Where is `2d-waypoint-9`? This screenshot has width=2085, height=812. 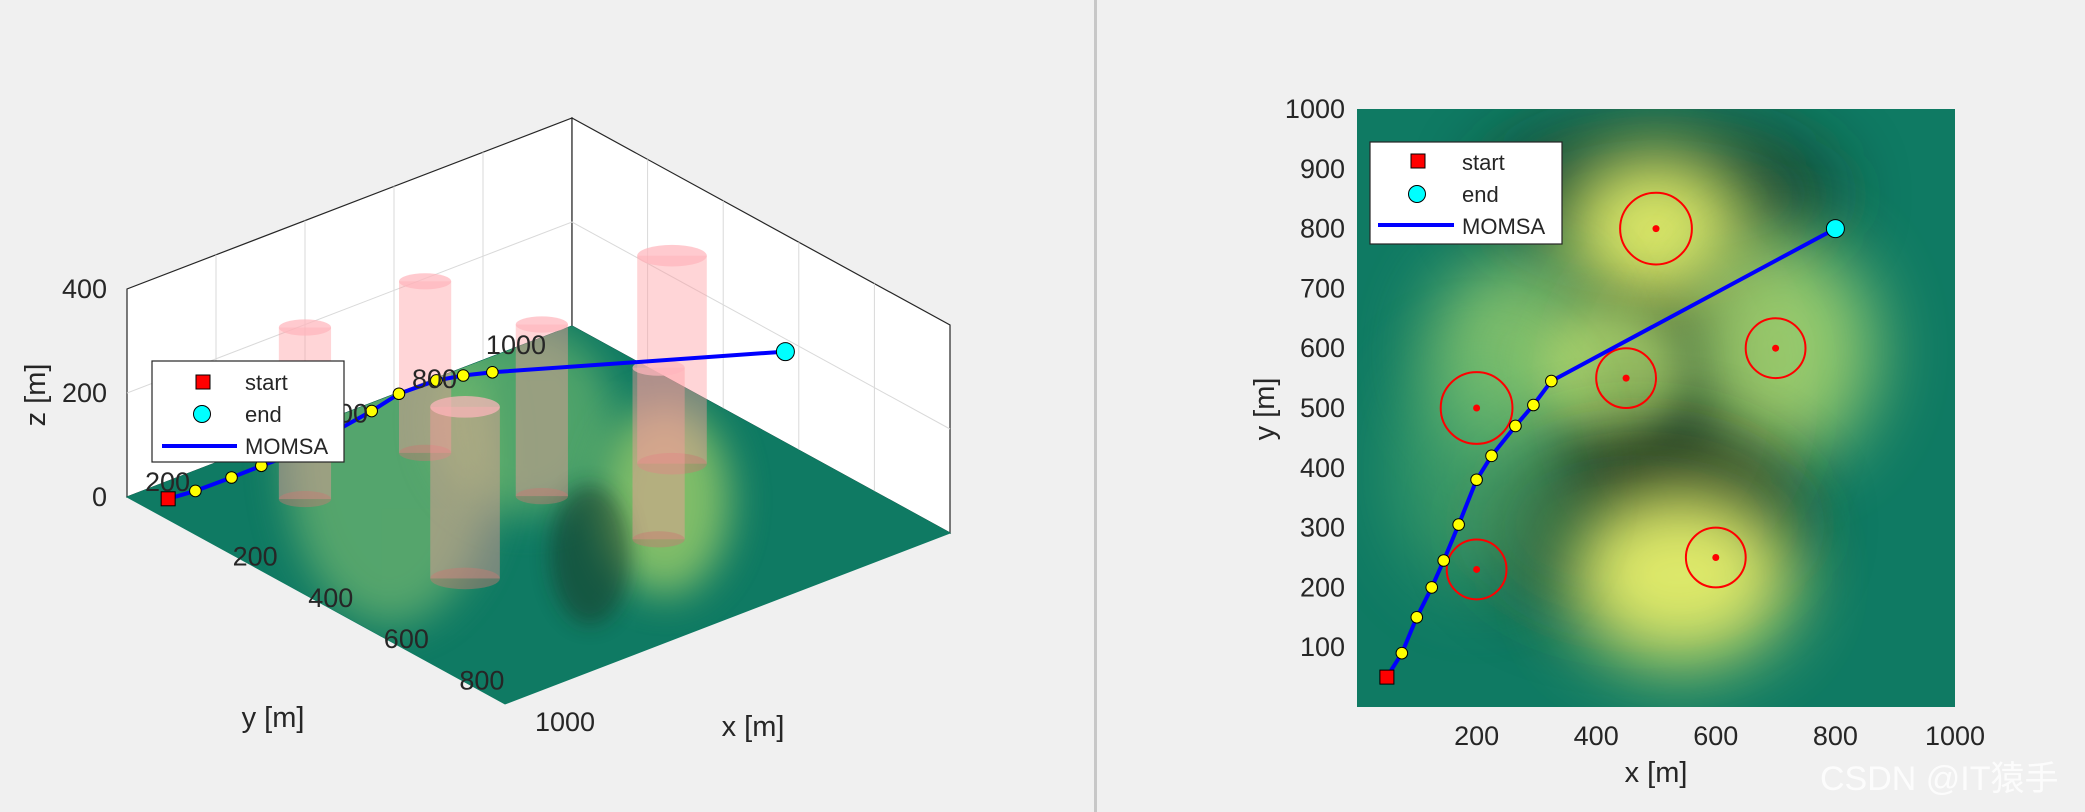 2d-waypoint-9 is located at coordinates (1533, 405).